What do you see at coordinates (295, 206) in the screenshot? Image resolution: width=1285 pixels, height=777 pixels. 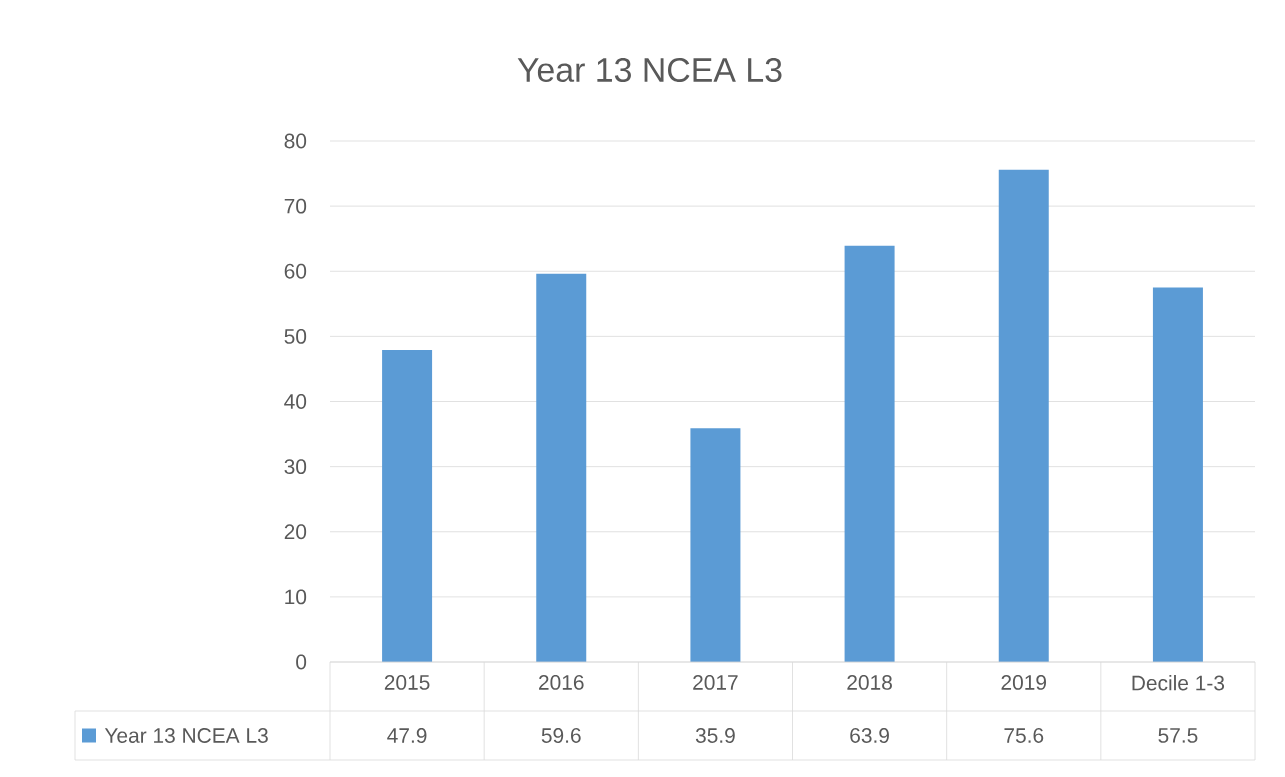 I see `y-tick-label: 70` at bounding box center [295, 206].